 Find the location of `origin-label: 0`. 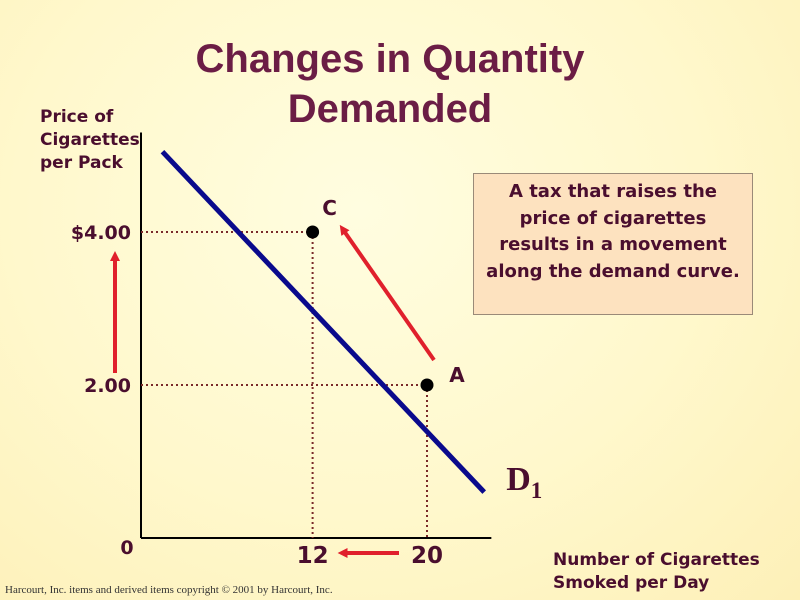

origin-label: 0 is located at coordinates (126, 548).